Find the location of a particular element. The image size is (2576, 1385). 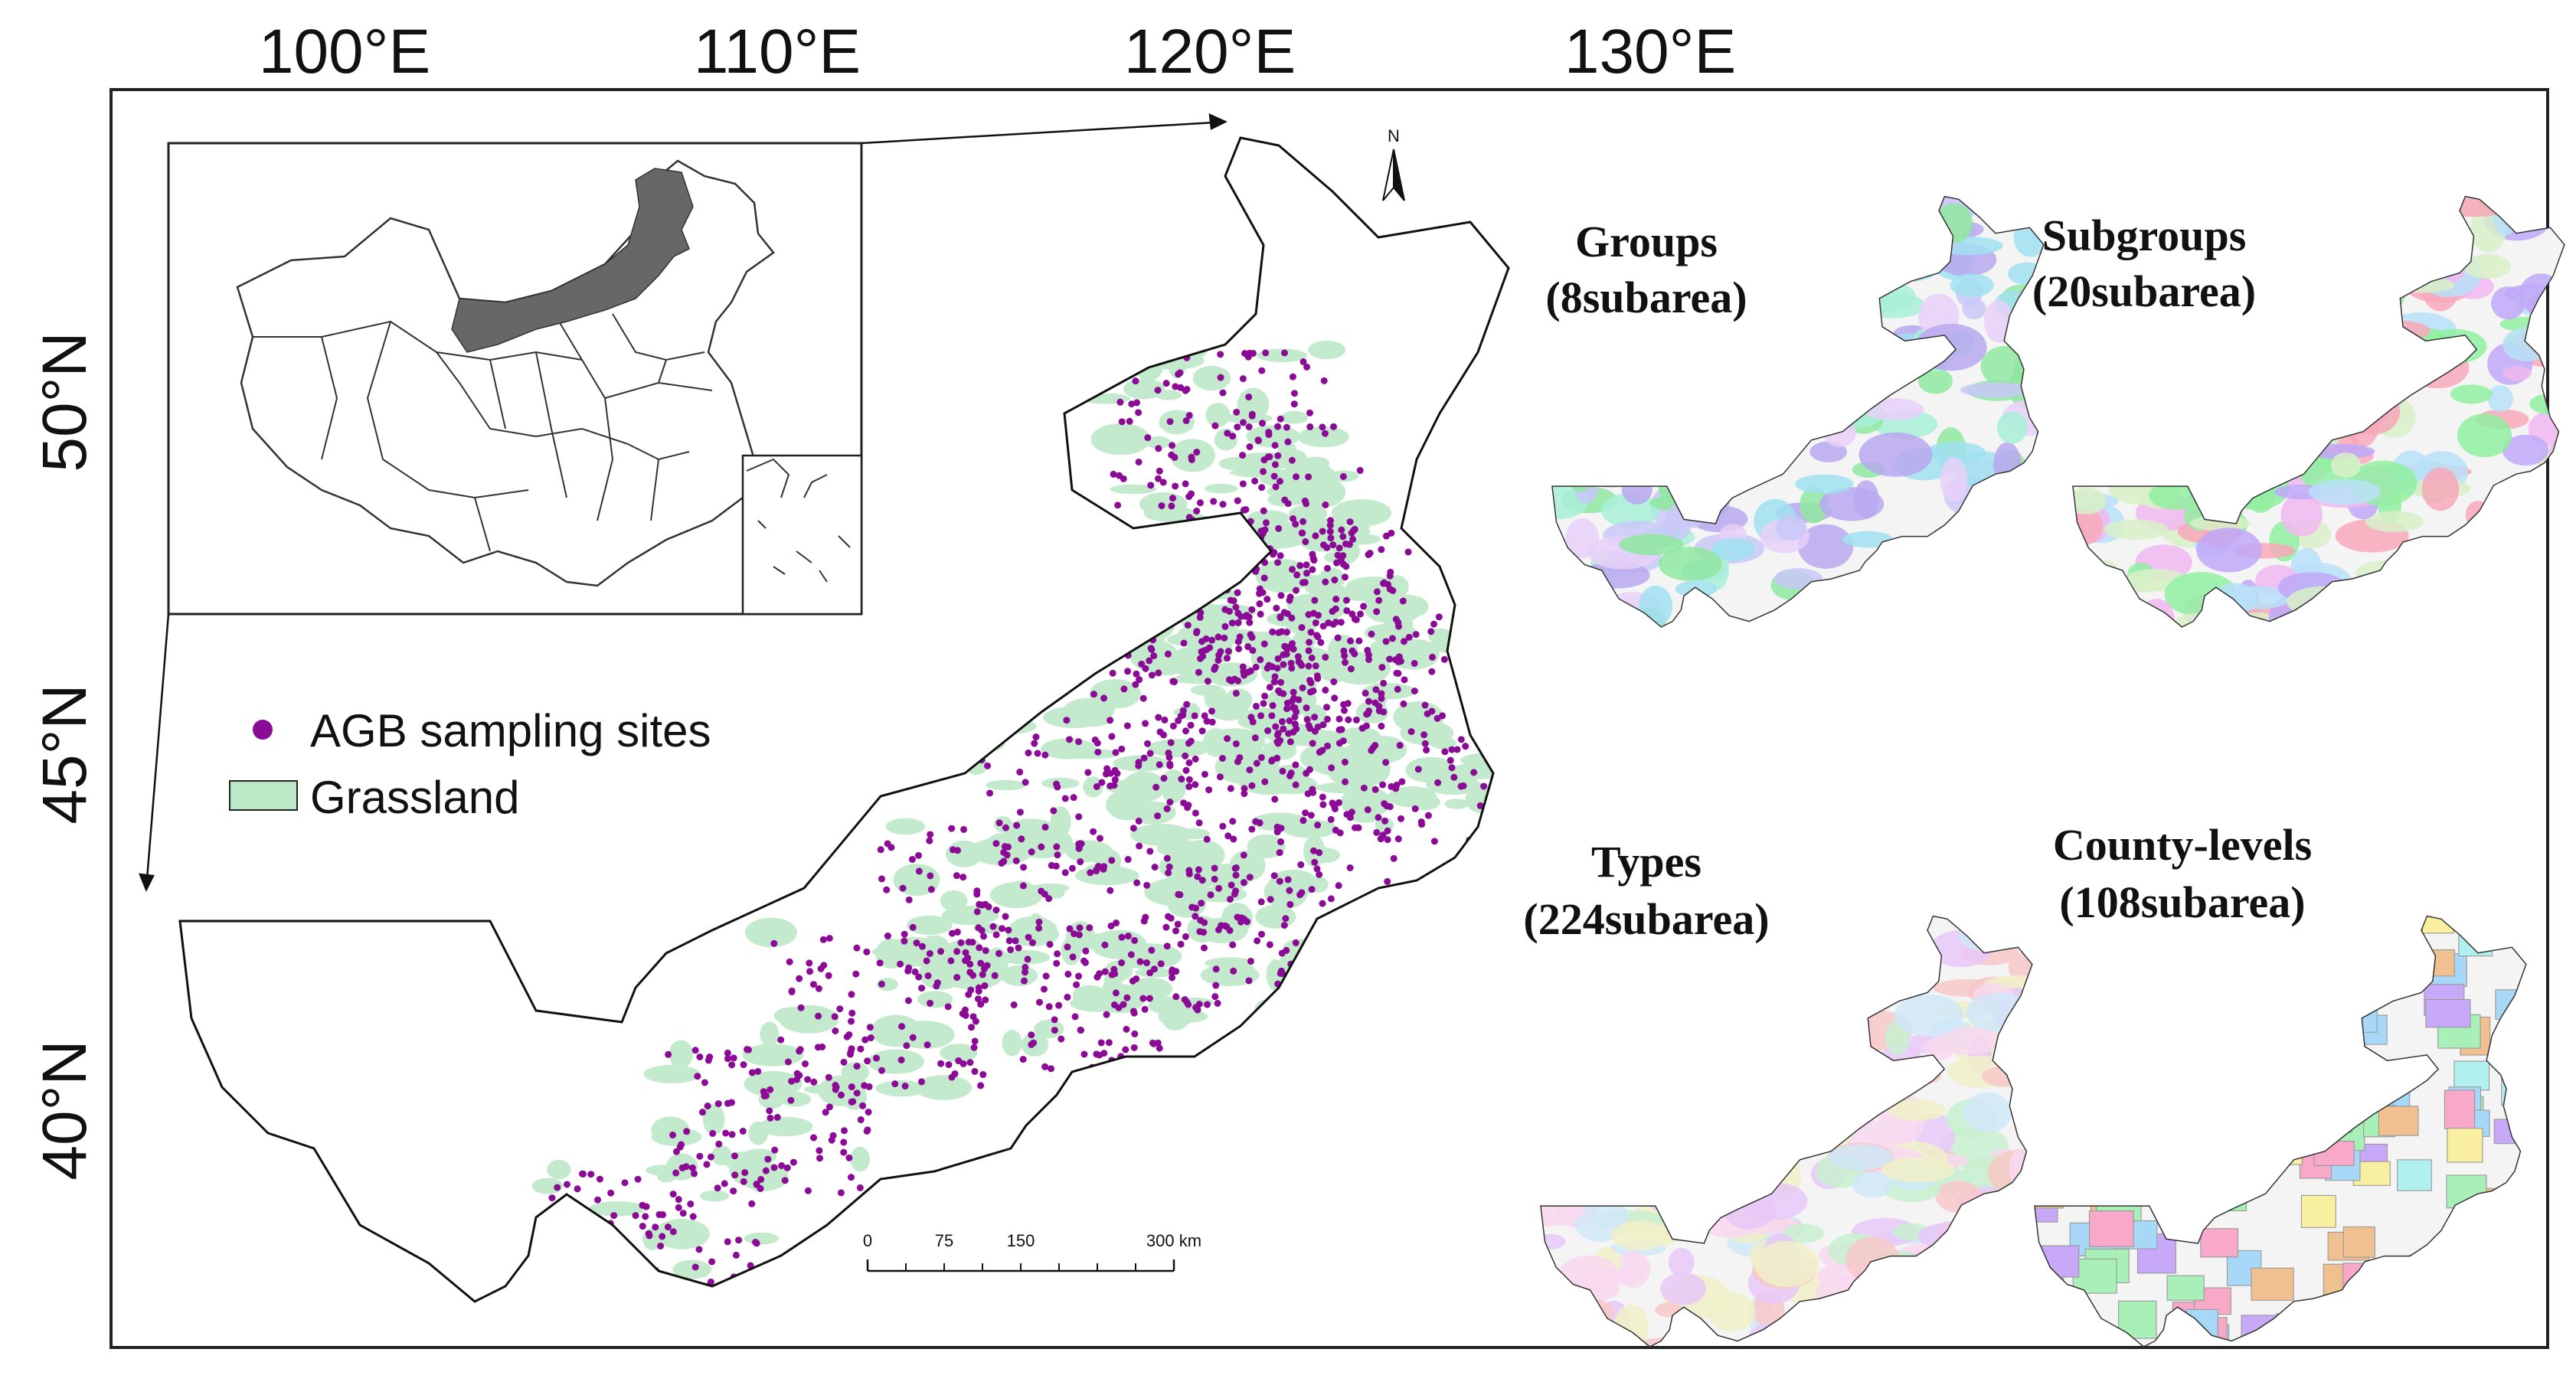

panel-subtitle-subgroups: (20subarea) is located at coordinates (2144, 291).